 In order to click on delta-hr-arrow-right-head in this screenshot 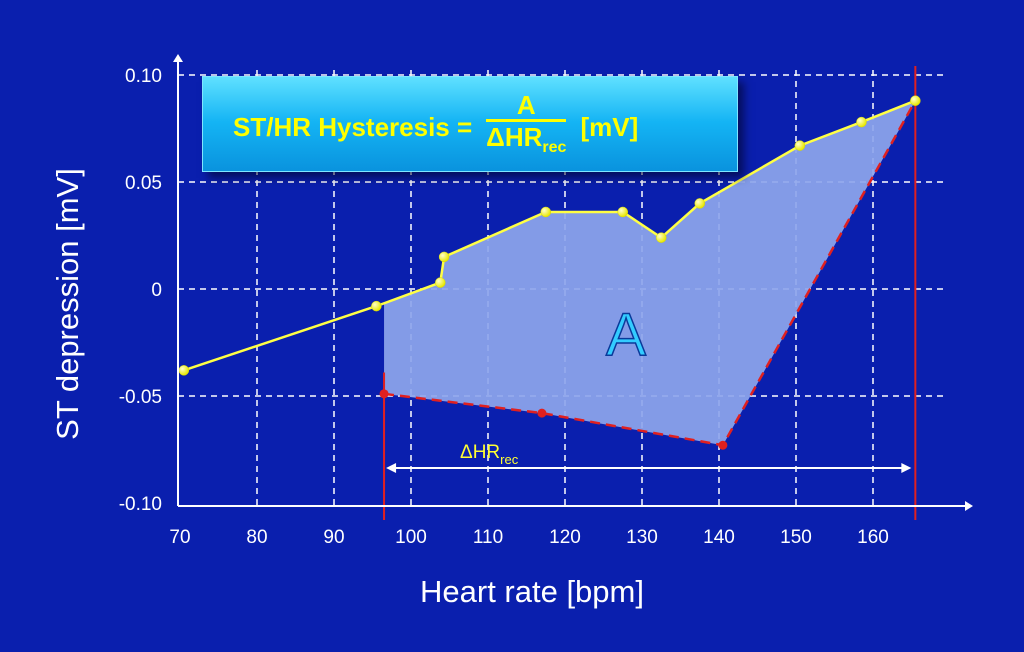, I will do `click(906, 468)`.